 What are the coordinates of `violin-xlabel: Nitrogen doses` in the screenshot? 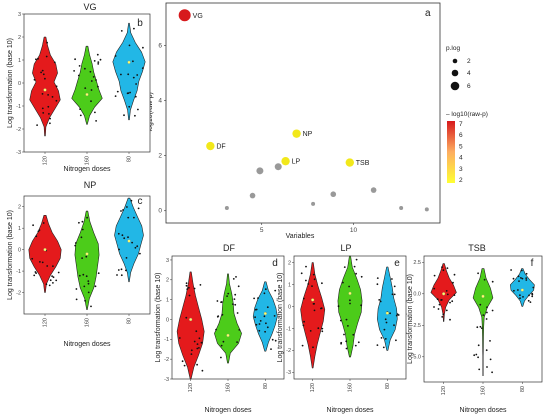 It's located at (483, 410).